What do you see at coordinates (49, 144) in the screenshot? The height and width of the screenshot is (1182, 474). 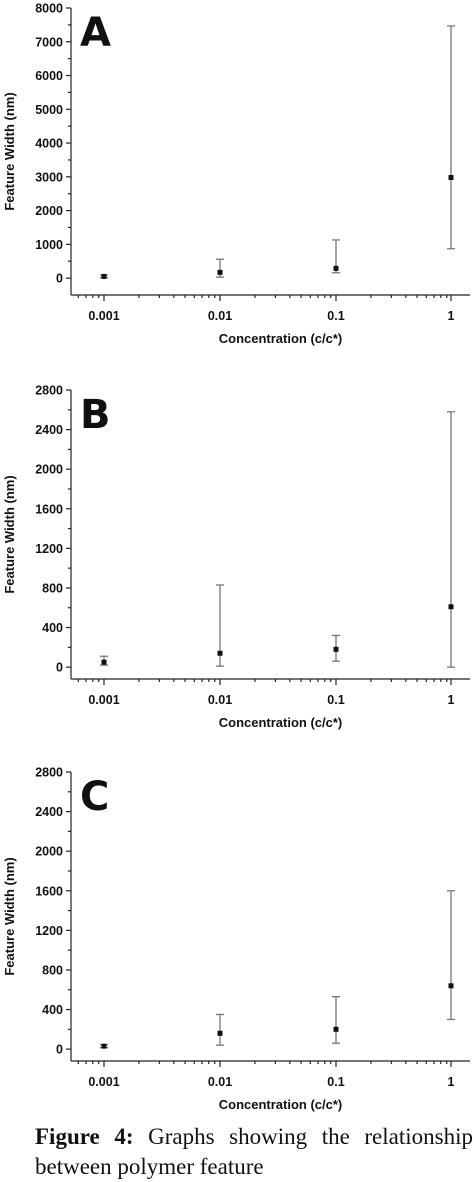 I see `y-tick-label: 4000` at bounding box center [49, 144].